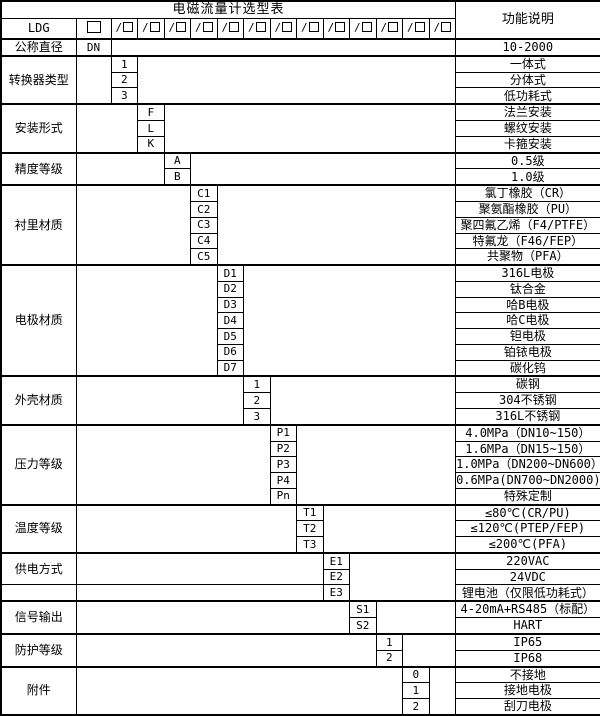 The width and height of the screenshot is (600, 716). I want to click on option-code: D1, so click(230, 273).